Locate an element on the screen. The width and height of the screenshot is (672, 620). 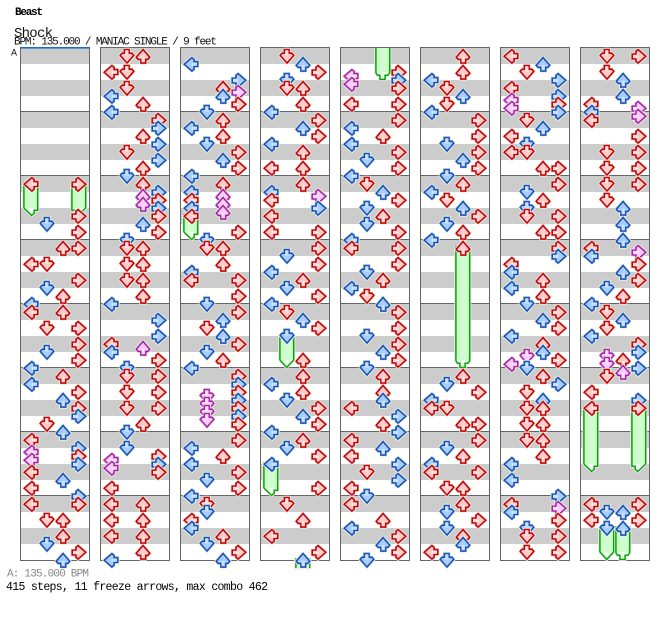
svg-text: A is located at coordinates (14, 54).